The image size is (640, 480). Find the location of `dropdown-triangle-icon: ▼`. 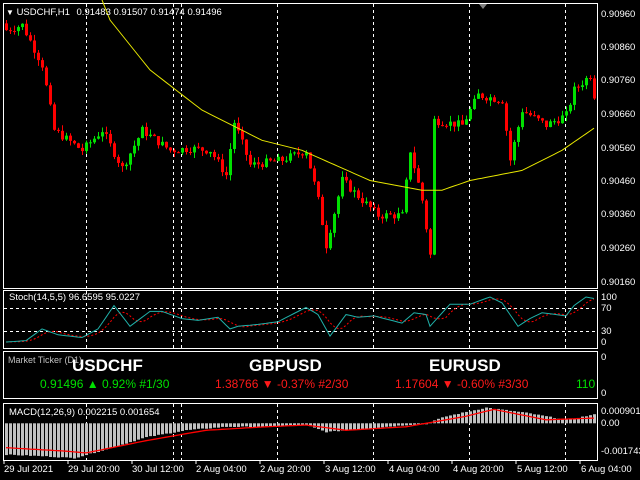

dropdown-triangle-icon: ▼ is located at coordinates (10, 12).